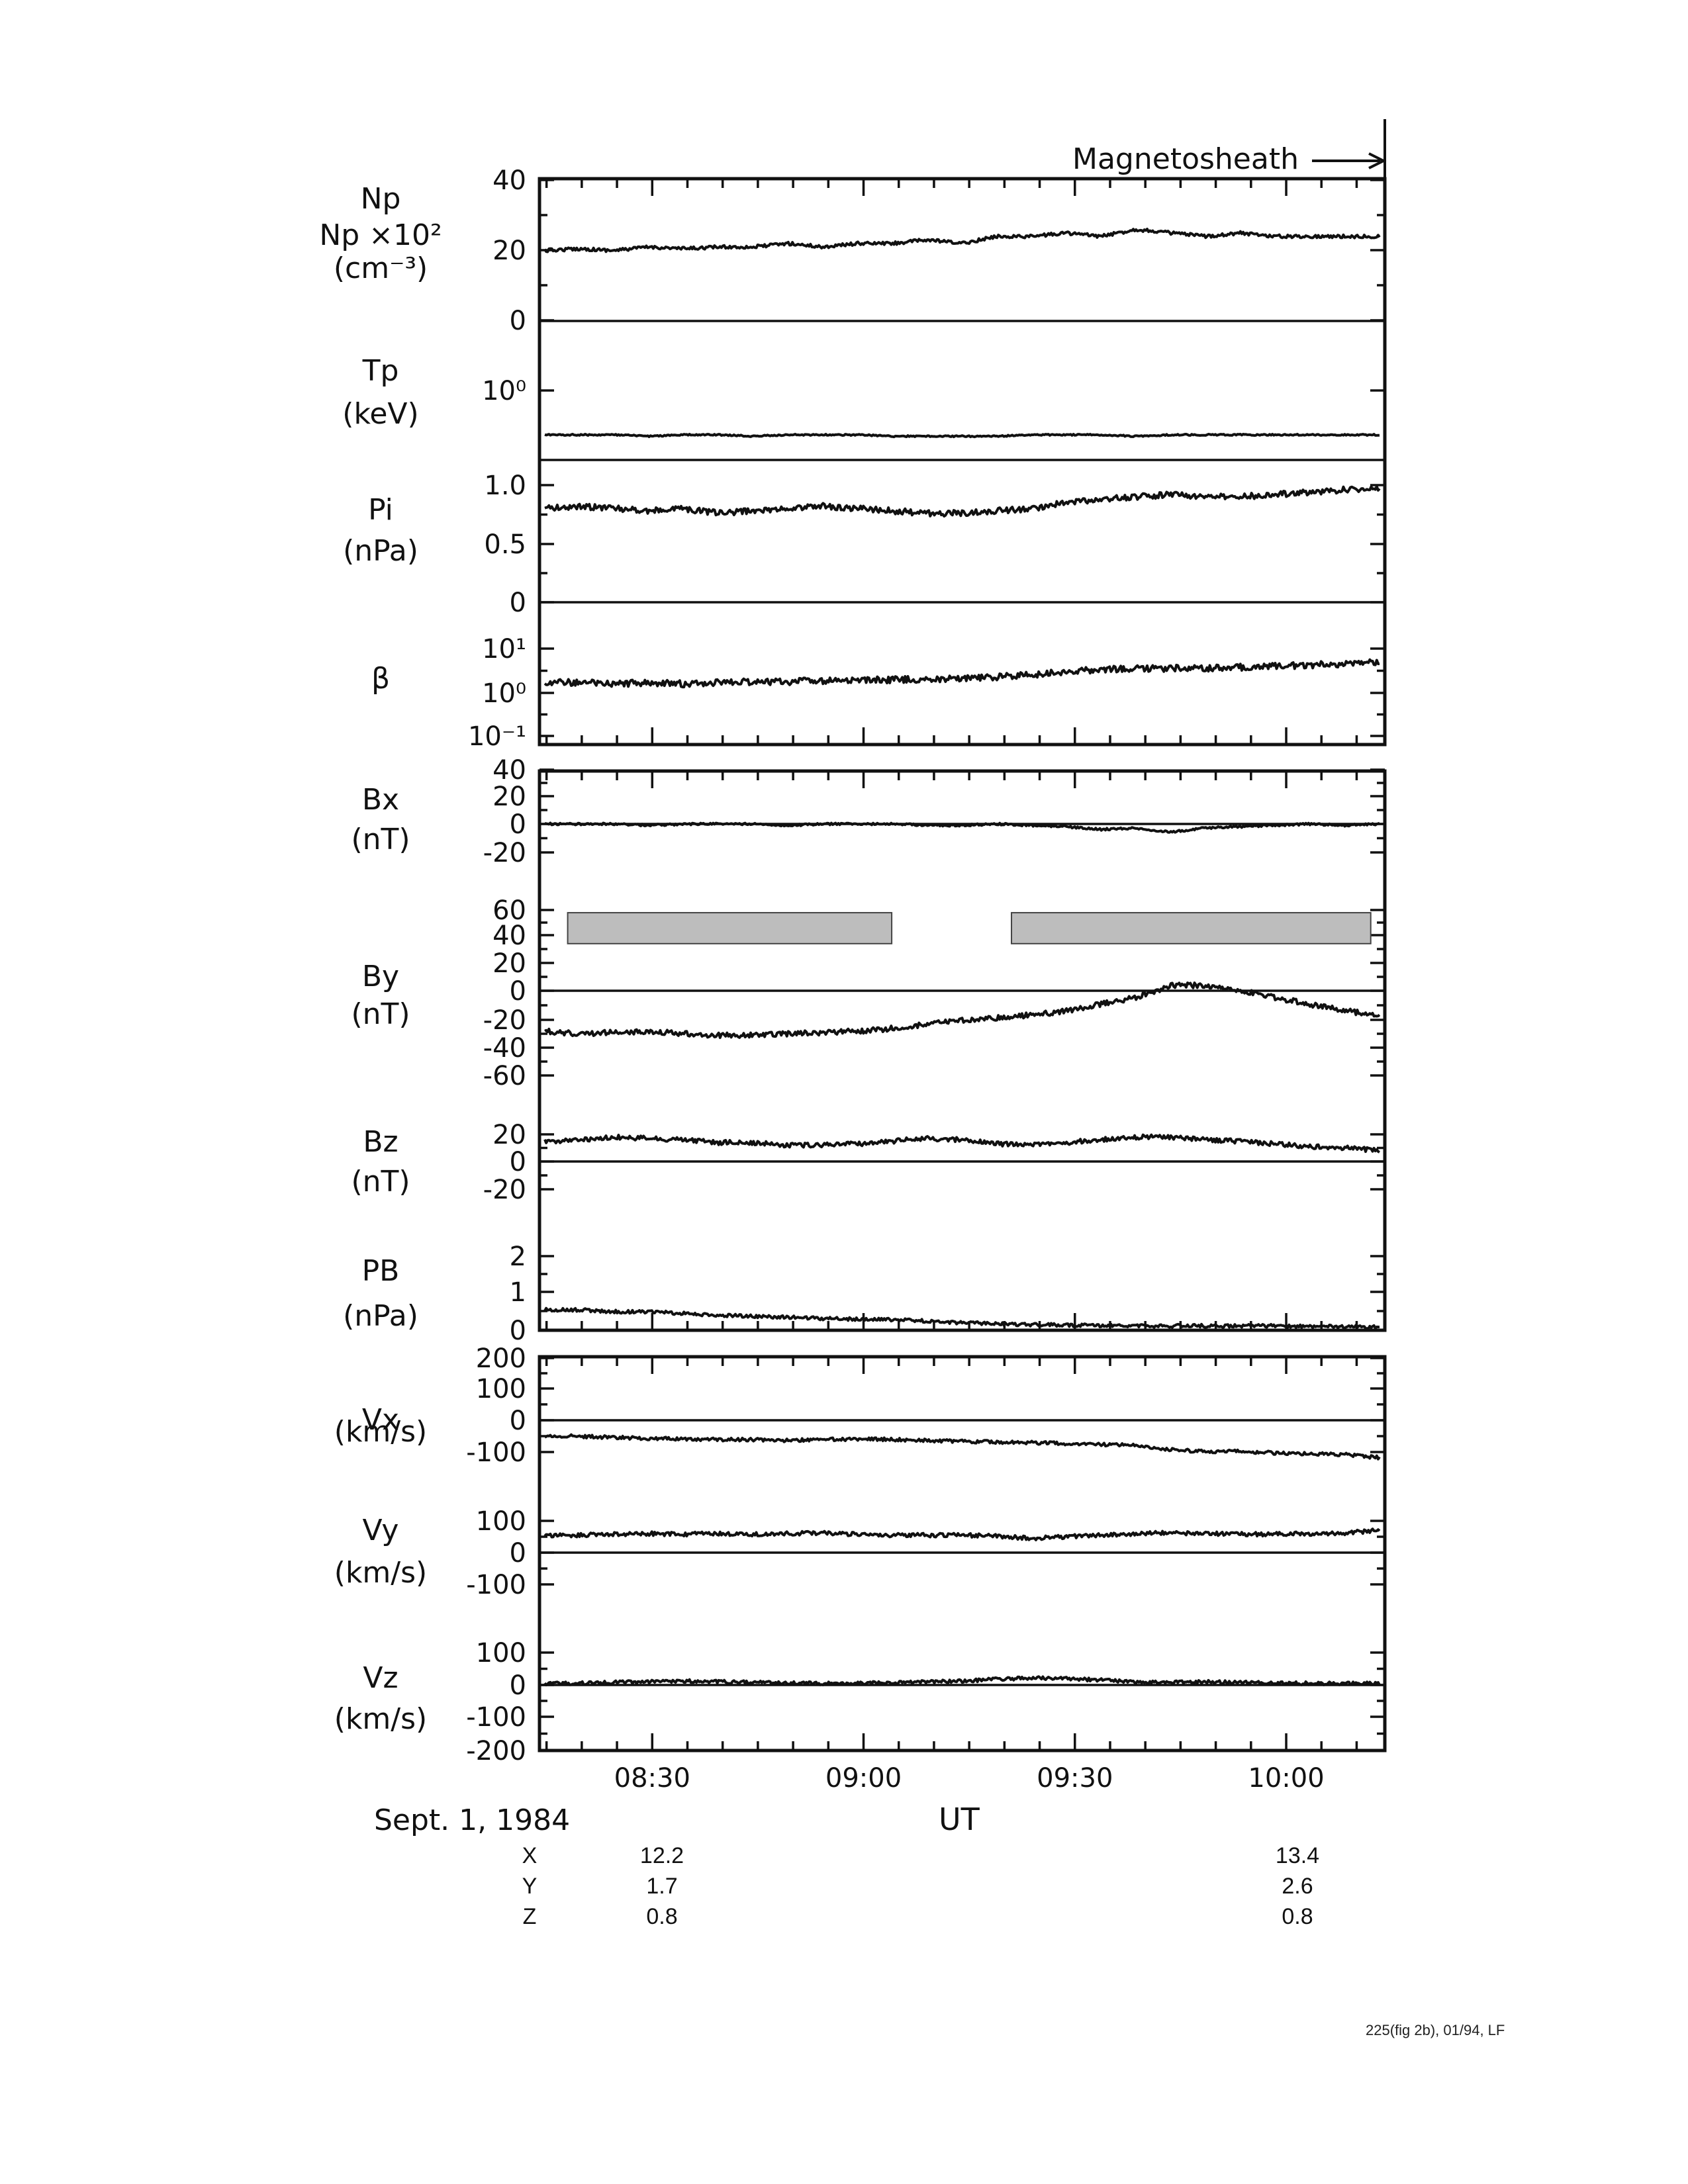 The width and height of the screenshot is (1688, 2184). What do you see at coordinates (380, 1573) in the screenshot?
I see `panel-label-vy: (km/s)` at bounding box center [380, 1573].